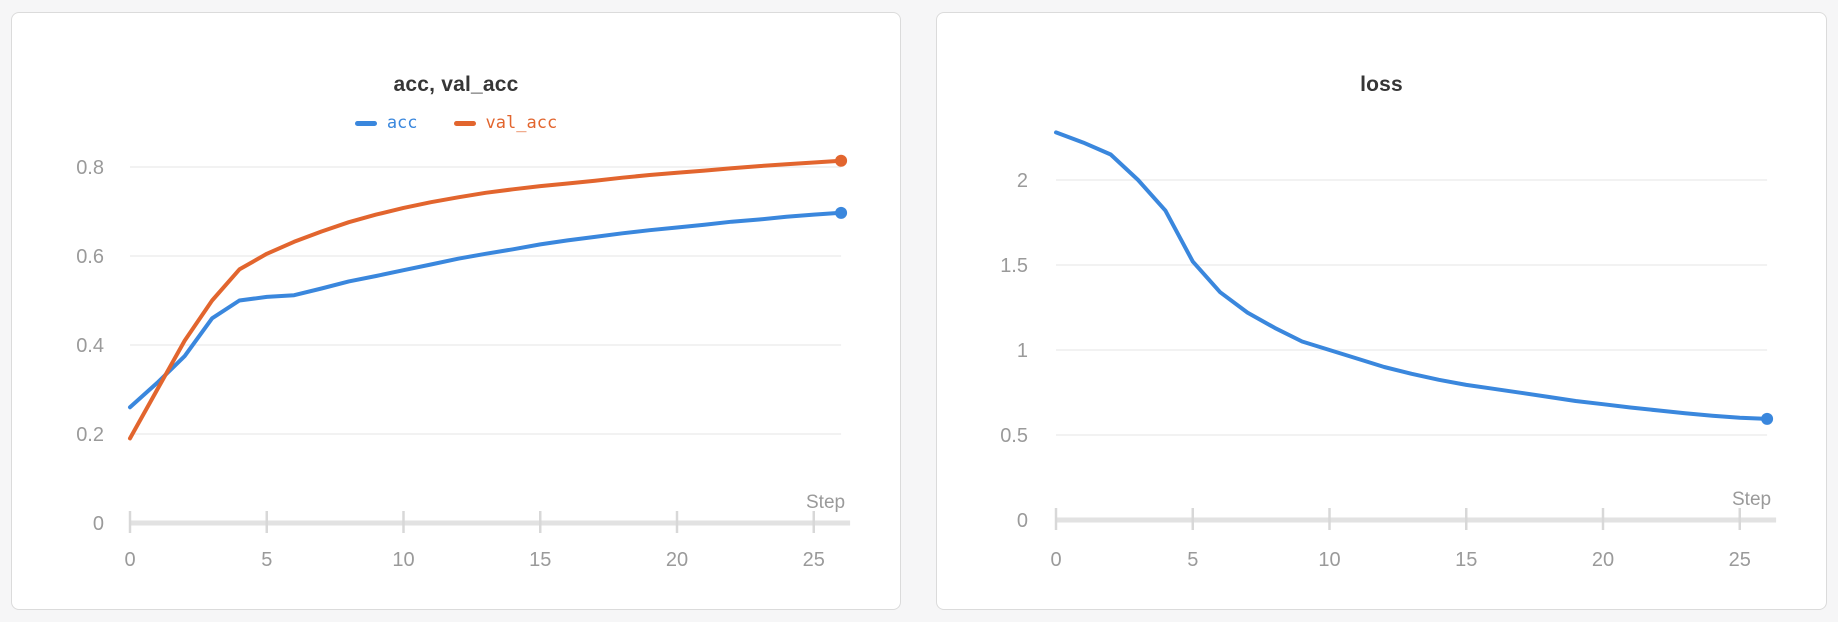 The width and height of the screenshot is (1838, 622). I want to click on svg-text: 0.6, so click(90, 257).